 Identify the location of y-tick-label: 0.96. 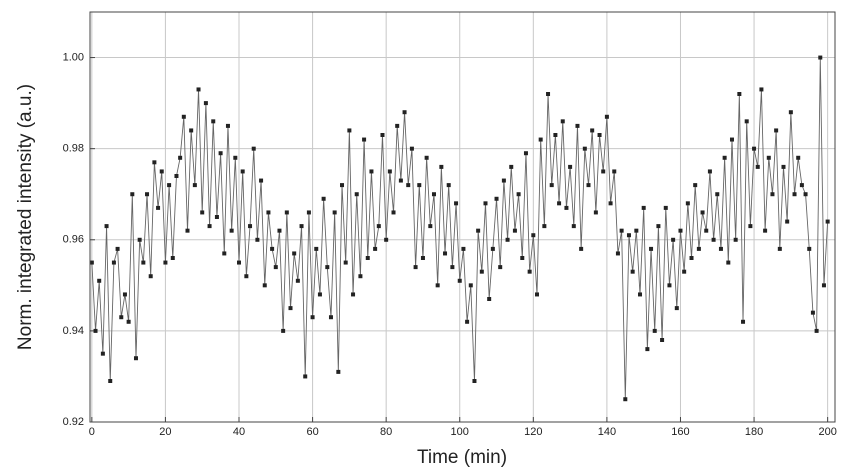
(73, 240).